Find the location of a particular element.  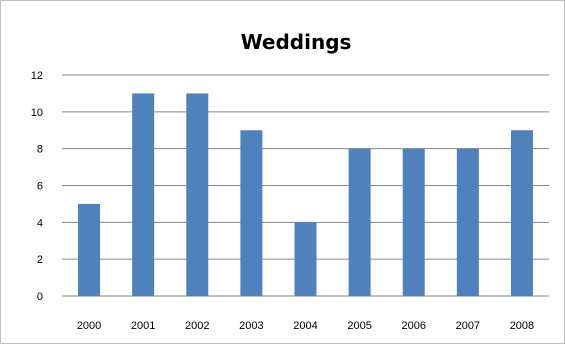

x-tick-label: 2006 is located at coordinates (413, 326).